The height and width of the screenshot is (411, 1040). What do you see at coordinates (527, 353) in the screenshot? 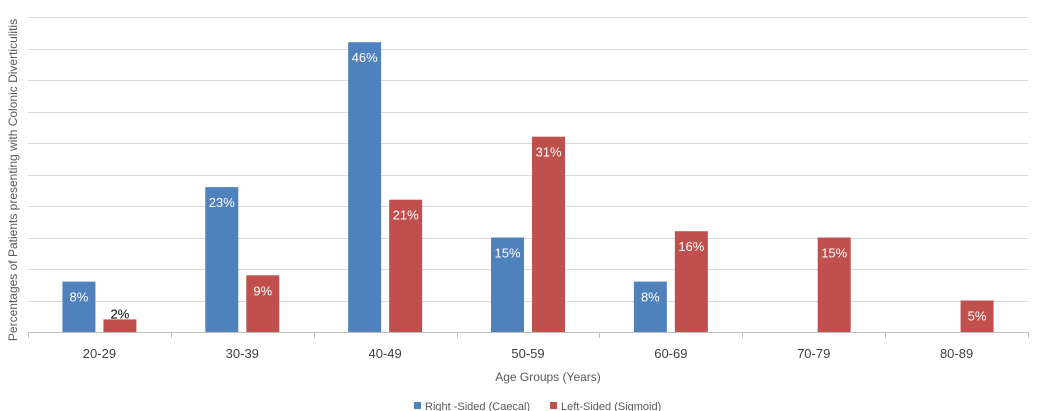
I see `x-tick-label: 50-59` at bounding box center [527, 353].